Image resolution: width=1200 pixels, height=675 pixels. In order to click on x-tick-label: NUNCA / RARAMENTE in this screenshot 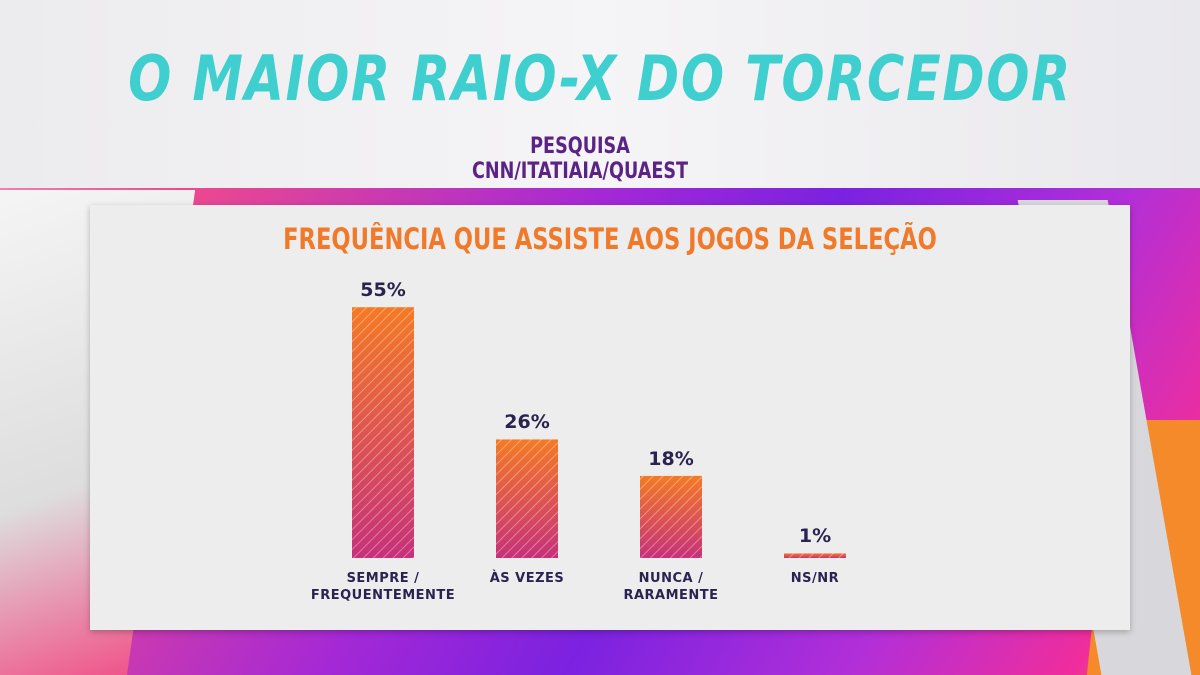, I will do `click(671, 587)`.